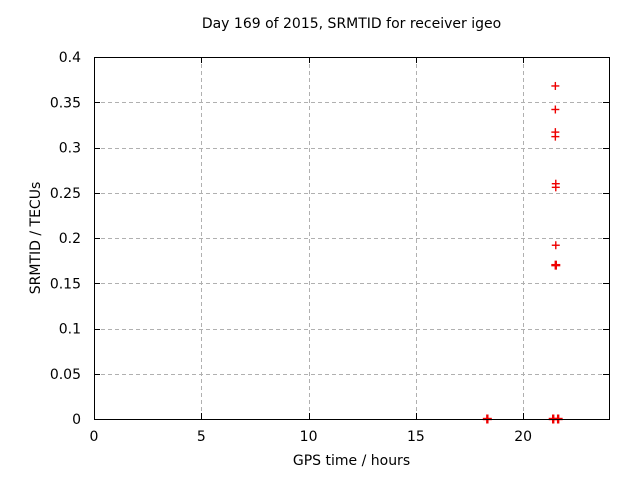 The width and height of the screenshot is (640, 480). Describe the element at coordinates (76, 420) in the screenshot. I see `y-tick-label: 0` at that location.